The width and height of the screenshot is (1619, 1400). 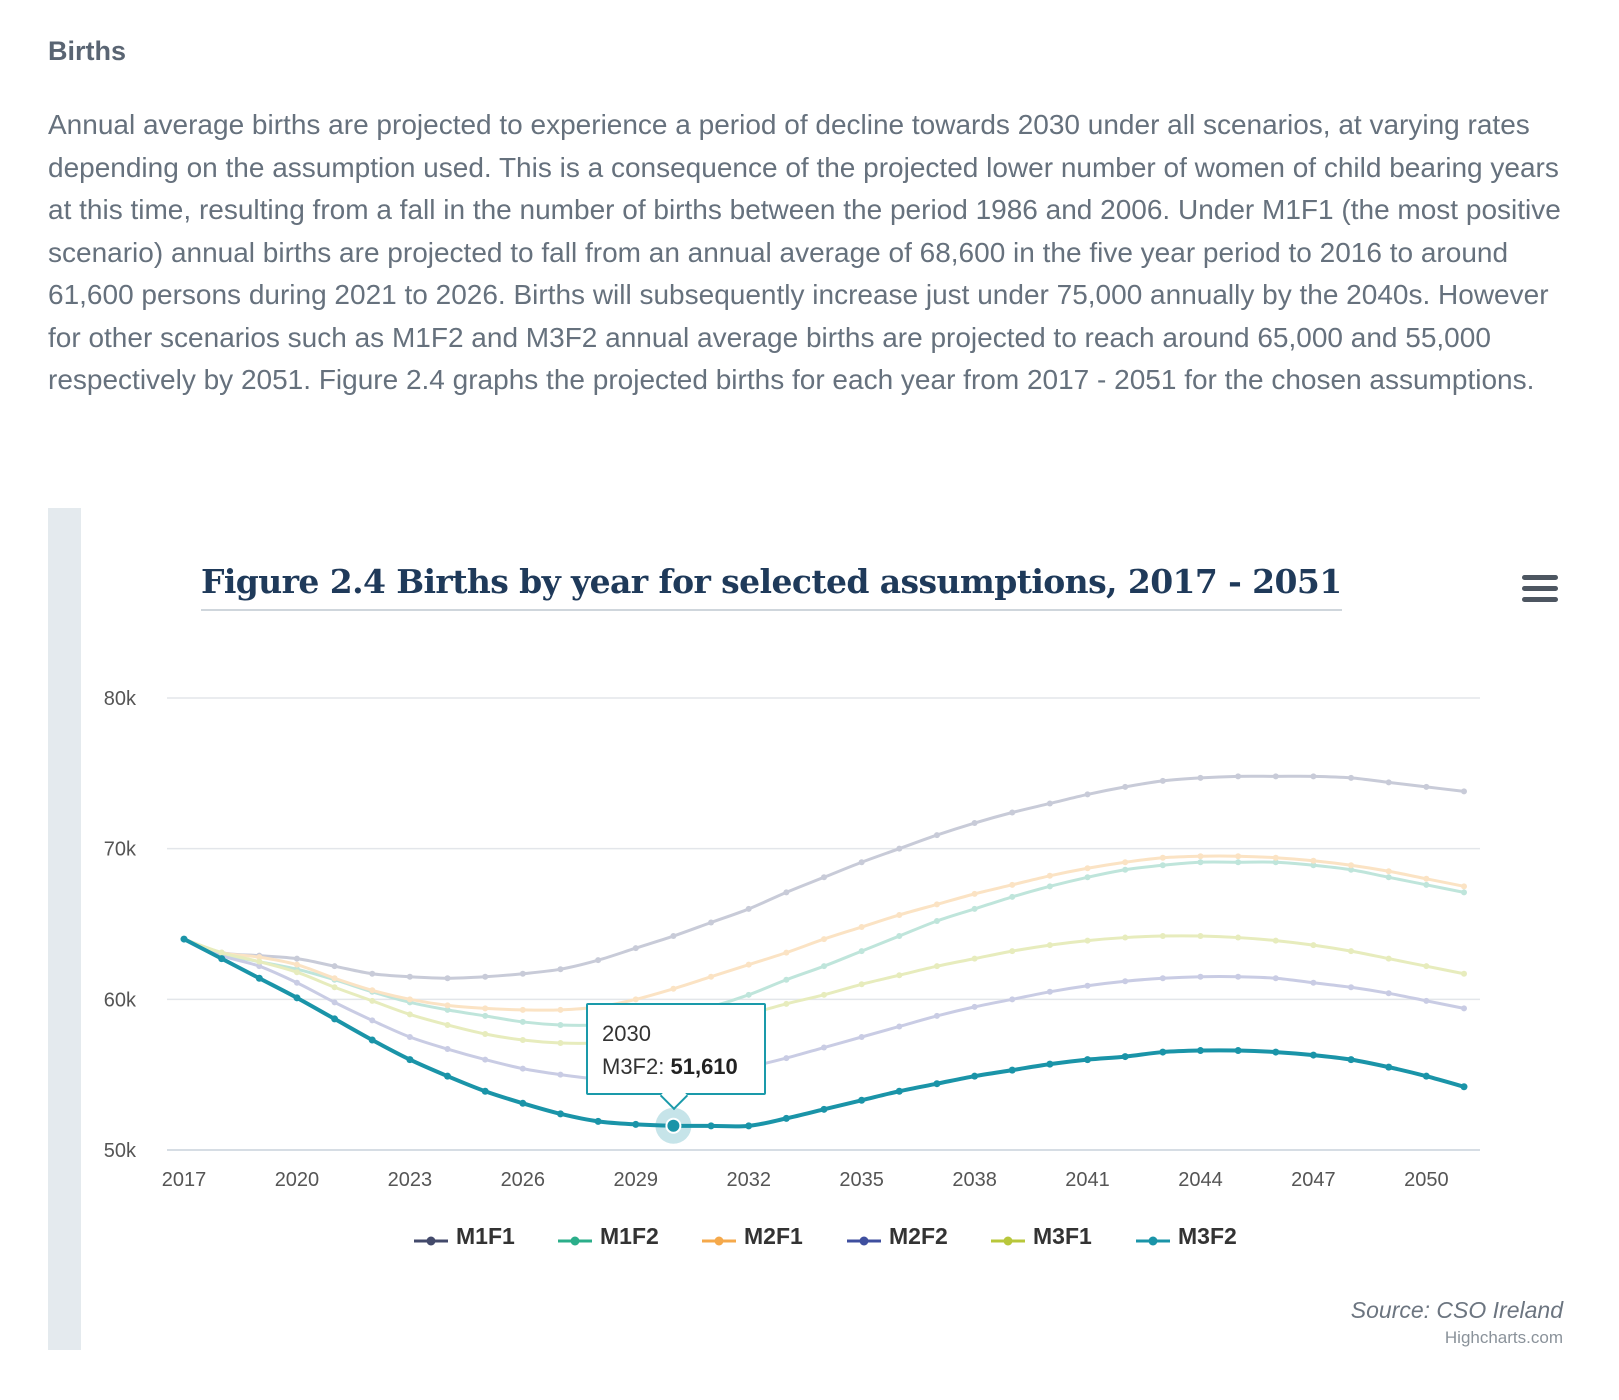 I want to click on series-m1f1, so click(x=824, y=877).